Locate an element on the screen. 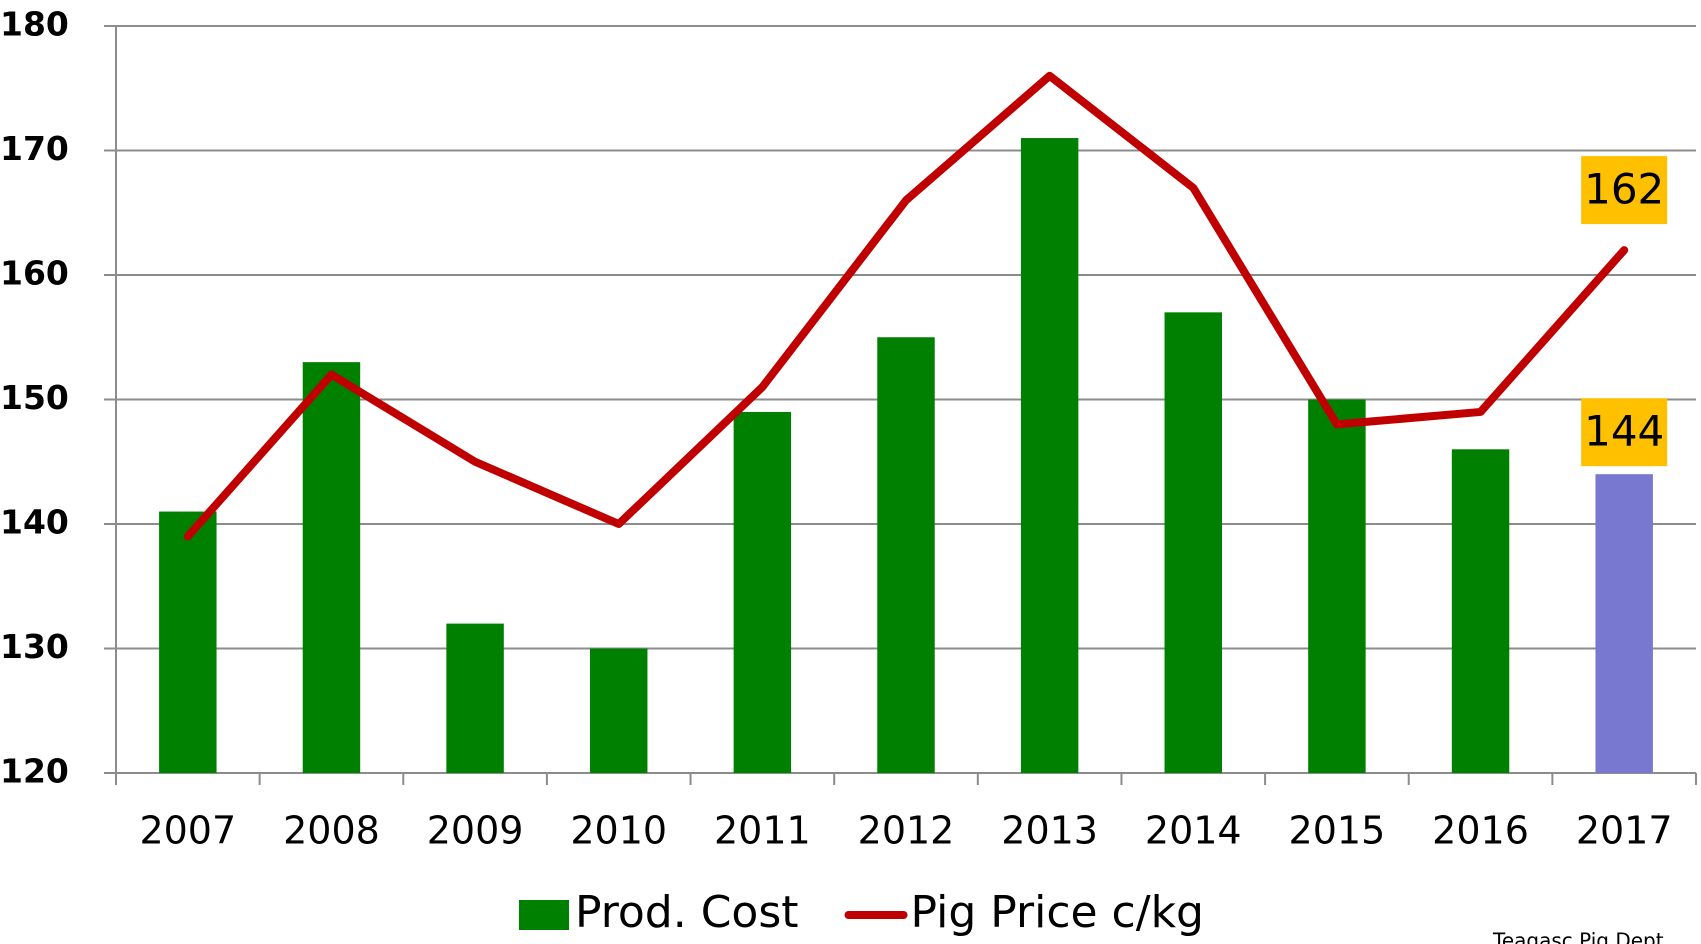  x-tick-label: 2010 is located at coordinates (618, 831).